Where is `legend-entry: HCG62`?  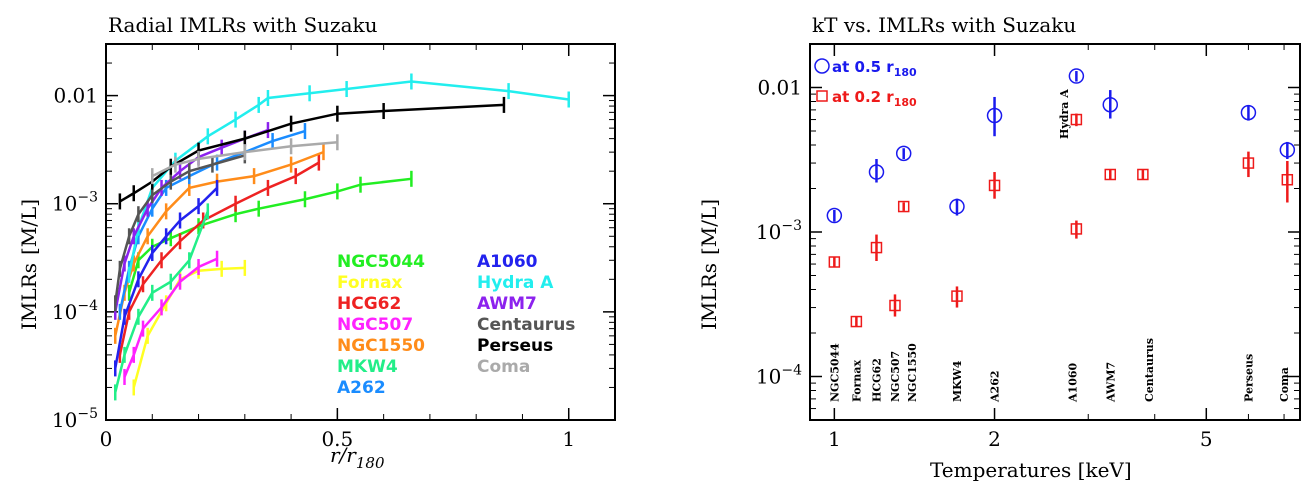
legend-entry: HCG62 is located at coordinates (369, 304).